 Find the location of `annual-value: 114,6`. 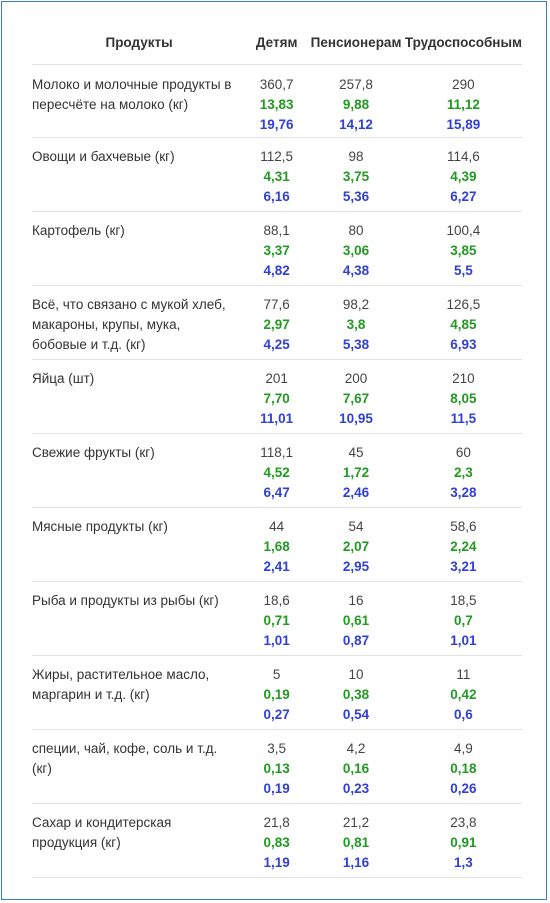

annual-value: 114,6 is located at coordinates (463, 156).